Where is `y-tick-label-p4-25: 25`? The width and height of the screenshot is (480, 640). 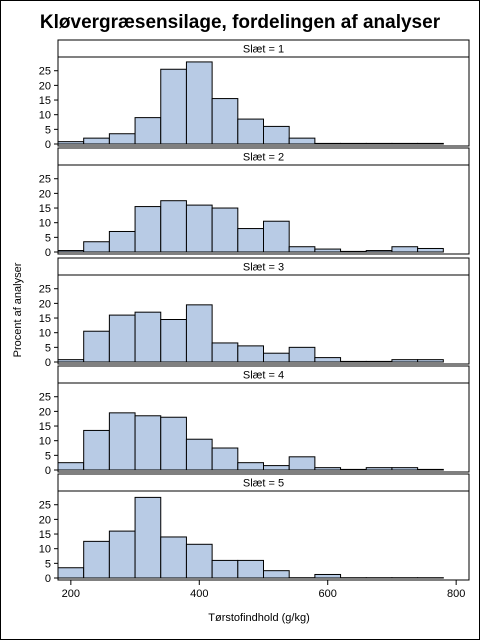 y-tick-label-p4-25: 25 is located at coordinates (45, 398).